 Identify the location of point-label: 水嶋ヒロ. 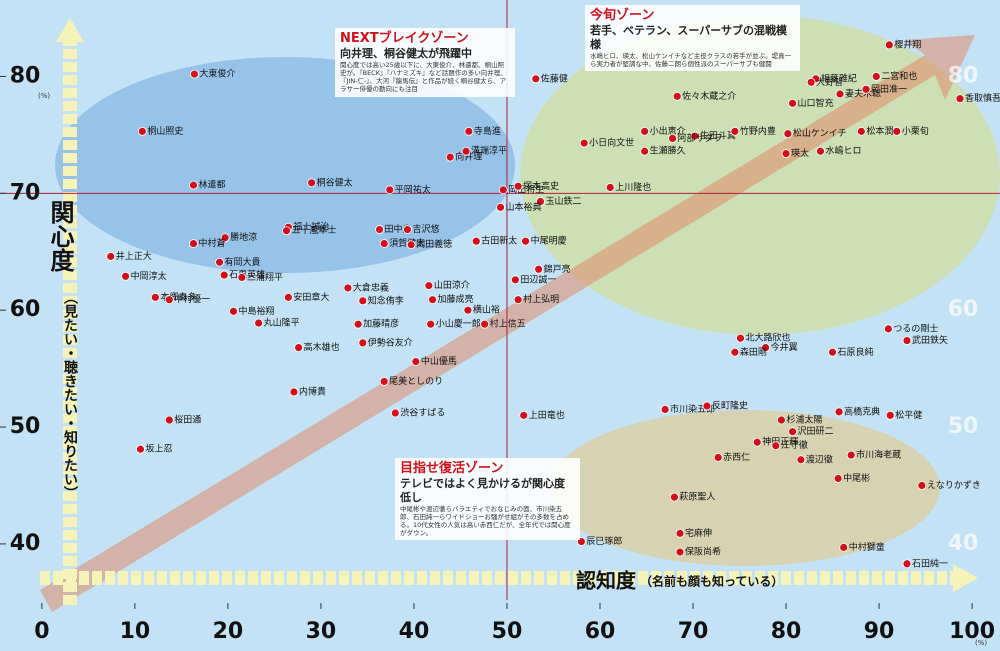
(843, 151).